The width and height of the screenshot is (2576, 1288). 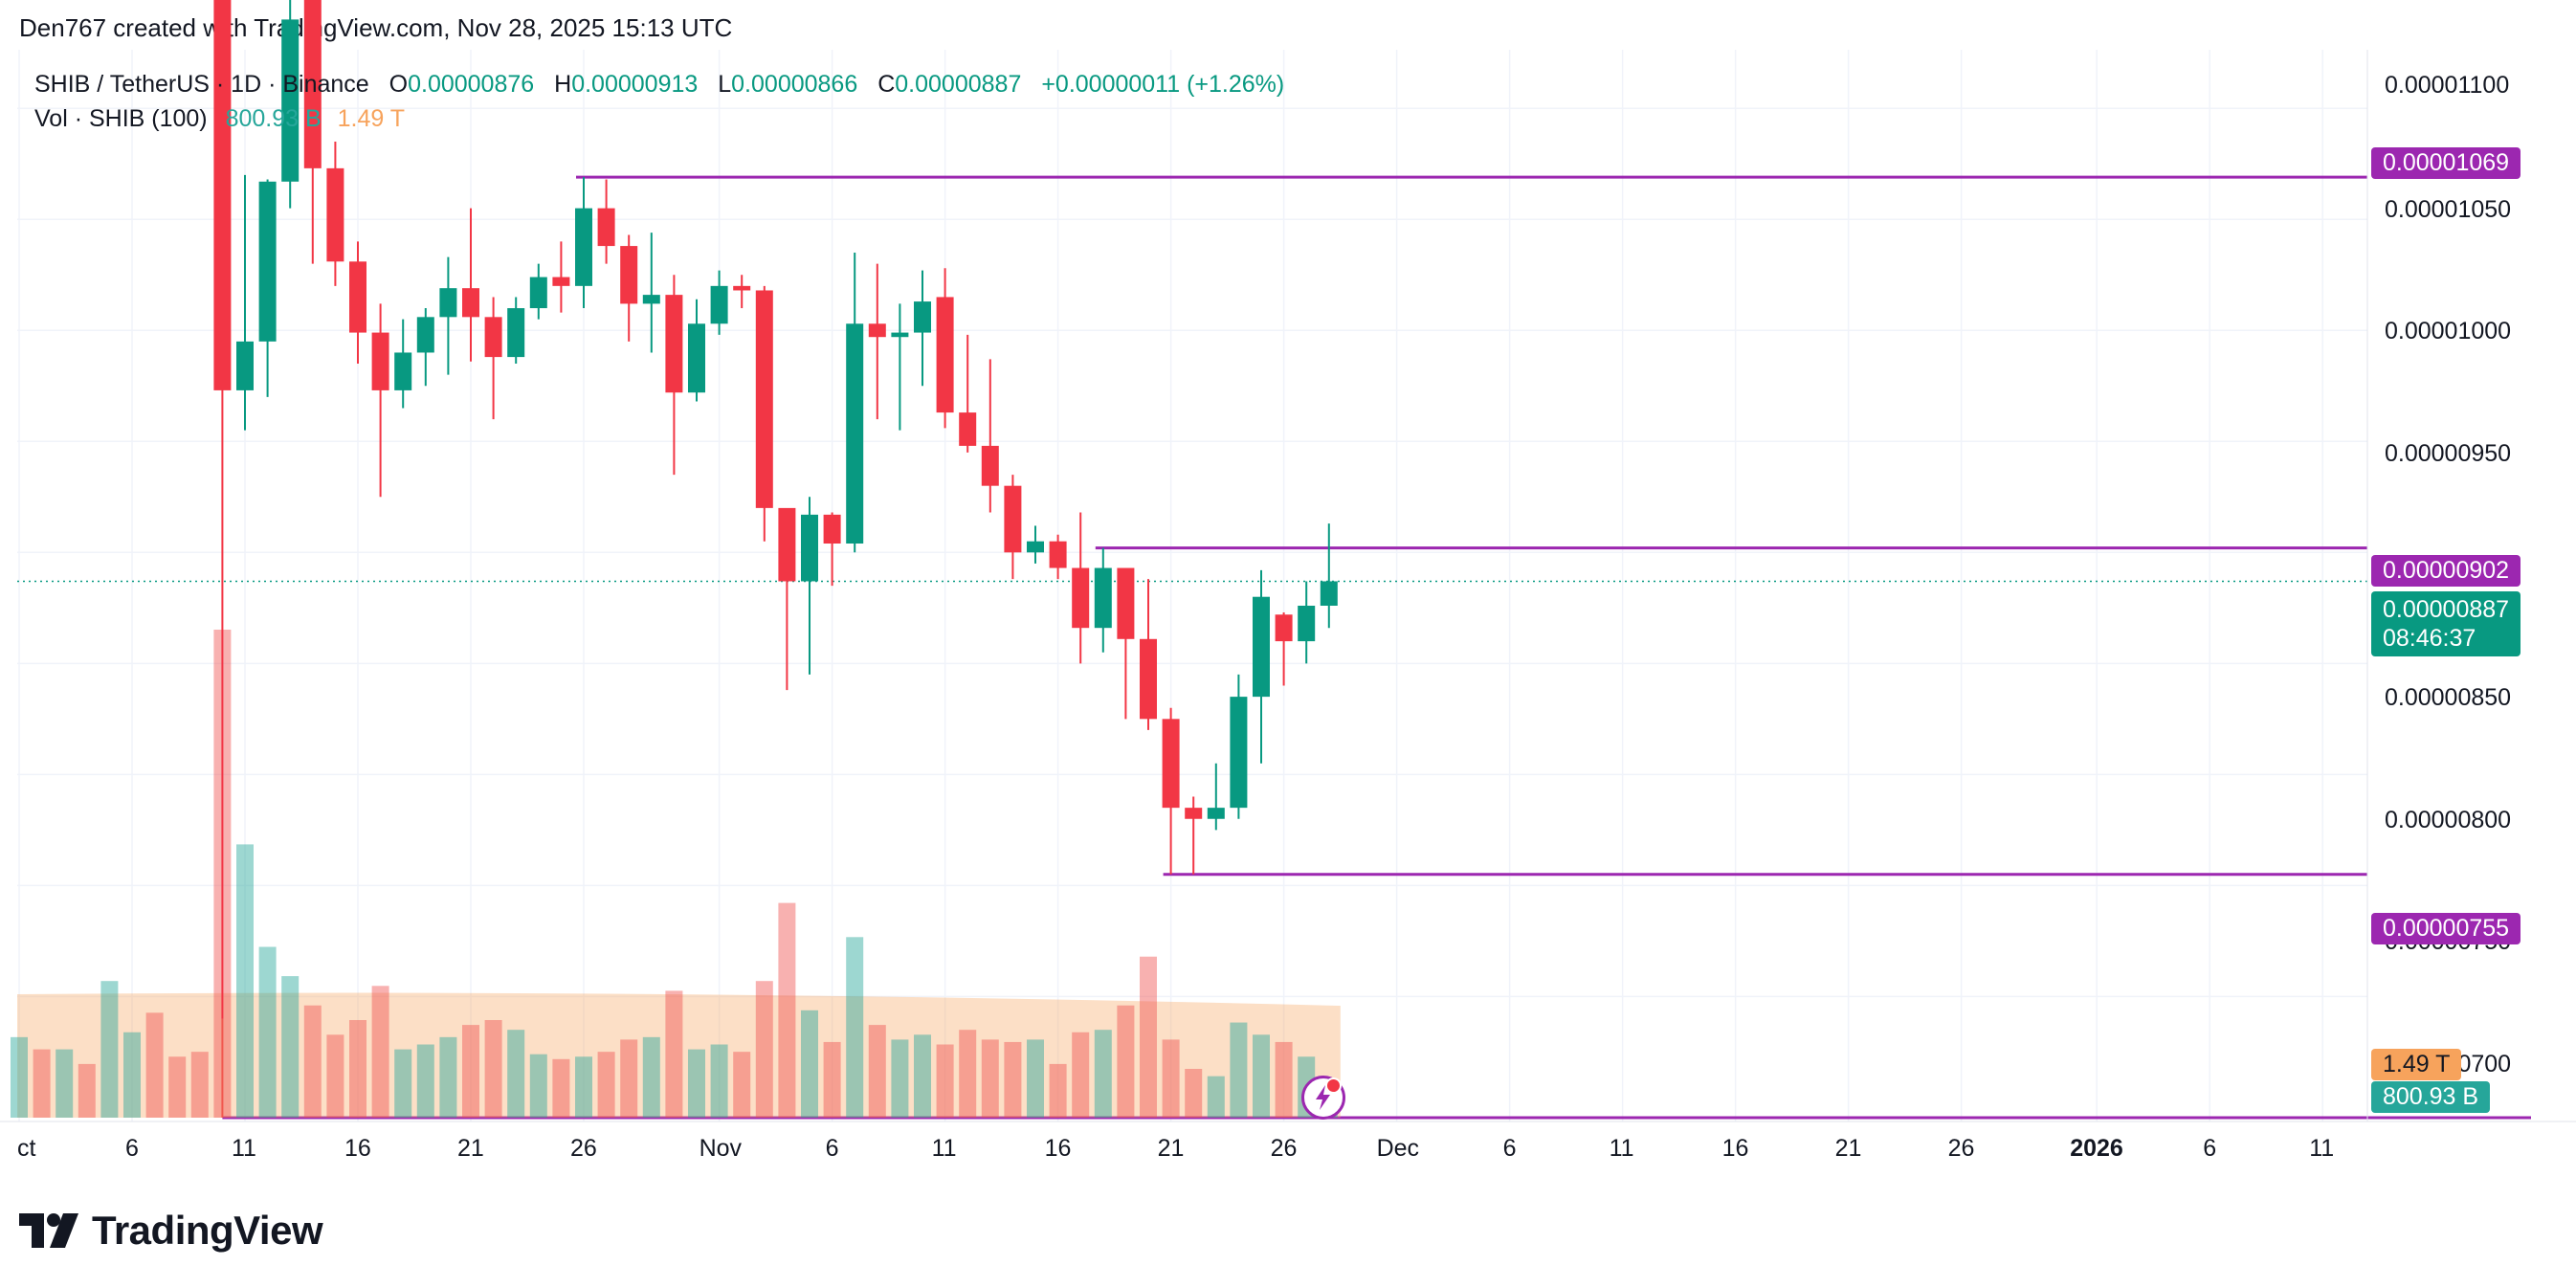 I want to click on volume-indicator-title: Vol · SHIB (100), so click(x=121, y=118).